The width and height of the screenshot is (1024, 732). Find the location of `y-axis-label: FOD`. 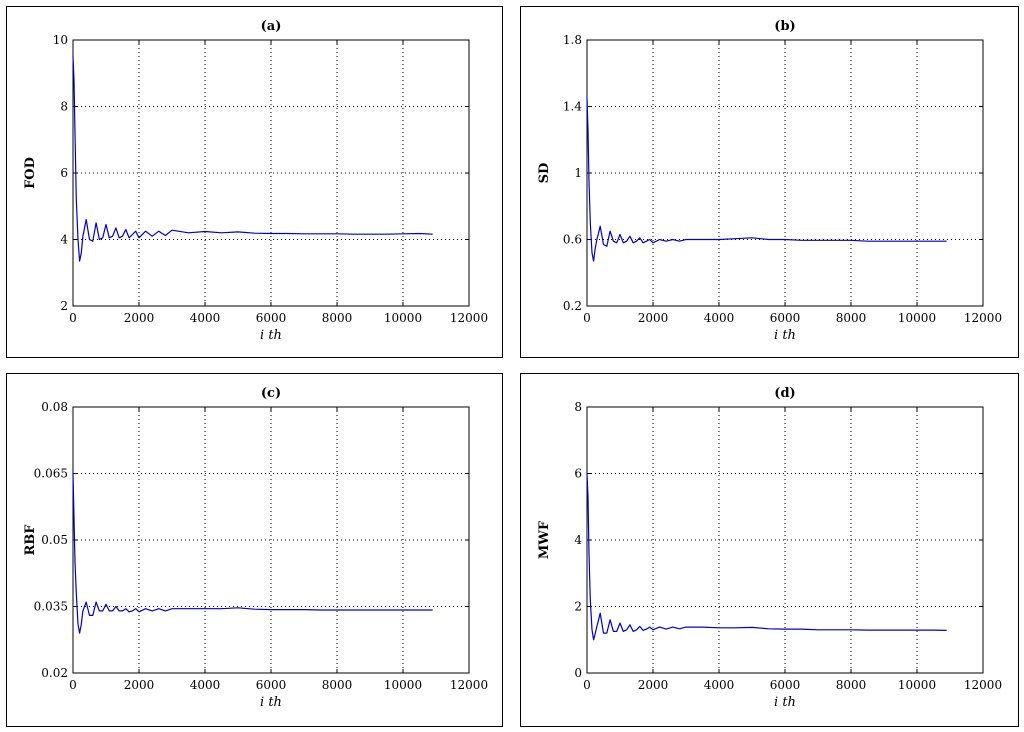

y-axis-label: FOD is located at coordinates (30, 173).